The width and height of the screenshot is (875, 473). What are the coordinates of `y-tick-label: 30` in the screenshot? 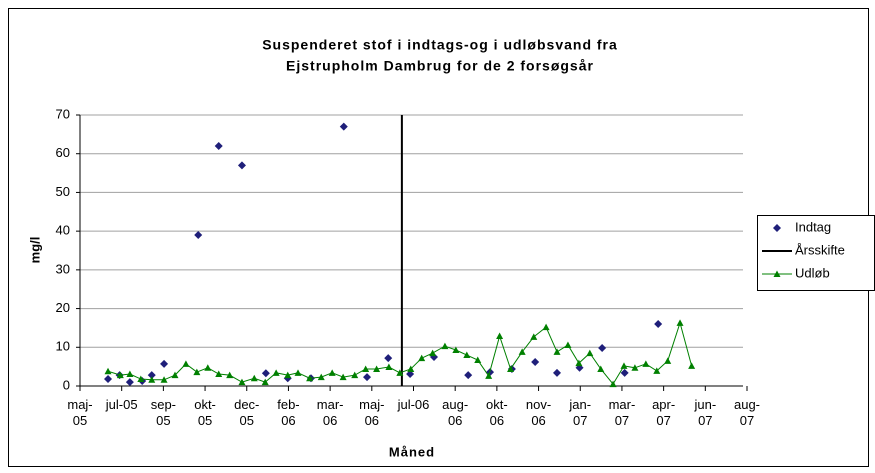 It's located at (63, 268).